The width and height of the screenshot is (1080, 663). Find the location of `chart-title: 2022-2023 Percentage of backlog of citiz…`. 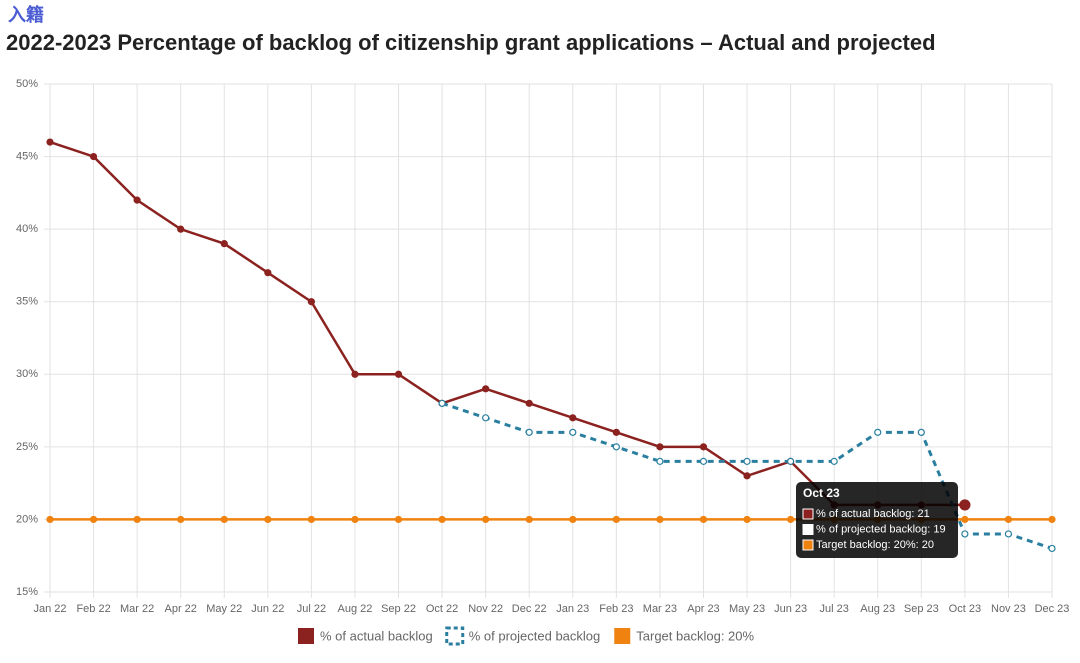

chart-title: 2022-2023 Percentage of backlog of citiz… is located at coordinates (471, 42).